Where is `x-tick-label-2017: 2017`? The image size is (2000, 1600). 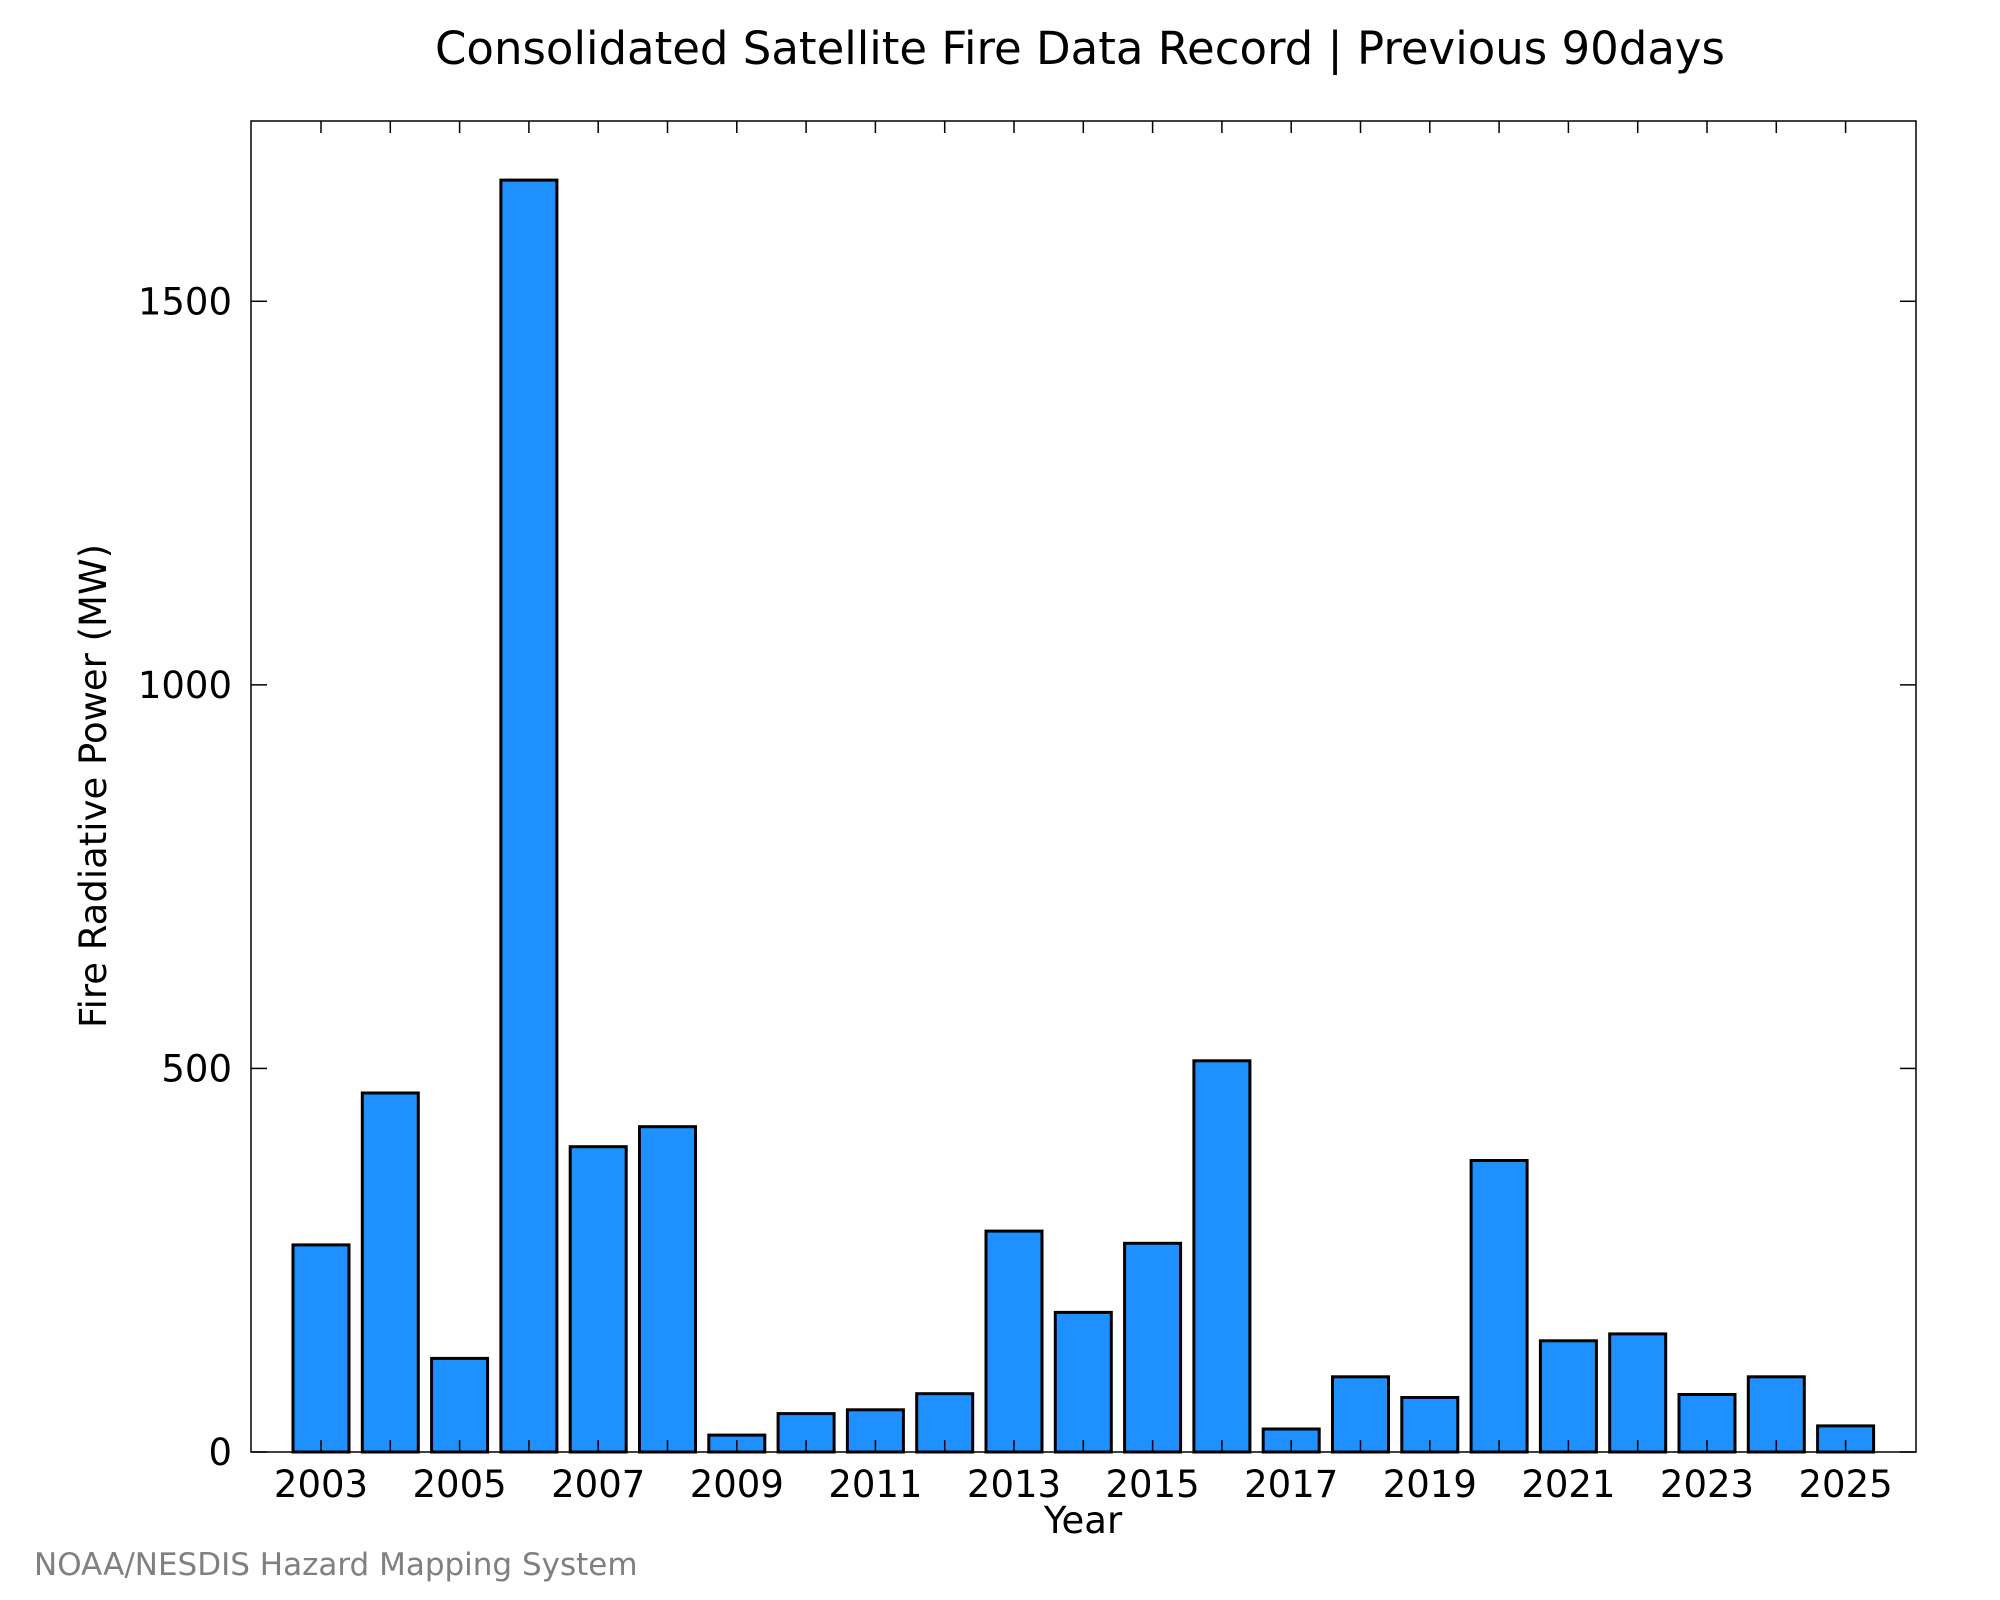 x-tick-label-2017: 2017 is located at coordinates (1291, 1484).